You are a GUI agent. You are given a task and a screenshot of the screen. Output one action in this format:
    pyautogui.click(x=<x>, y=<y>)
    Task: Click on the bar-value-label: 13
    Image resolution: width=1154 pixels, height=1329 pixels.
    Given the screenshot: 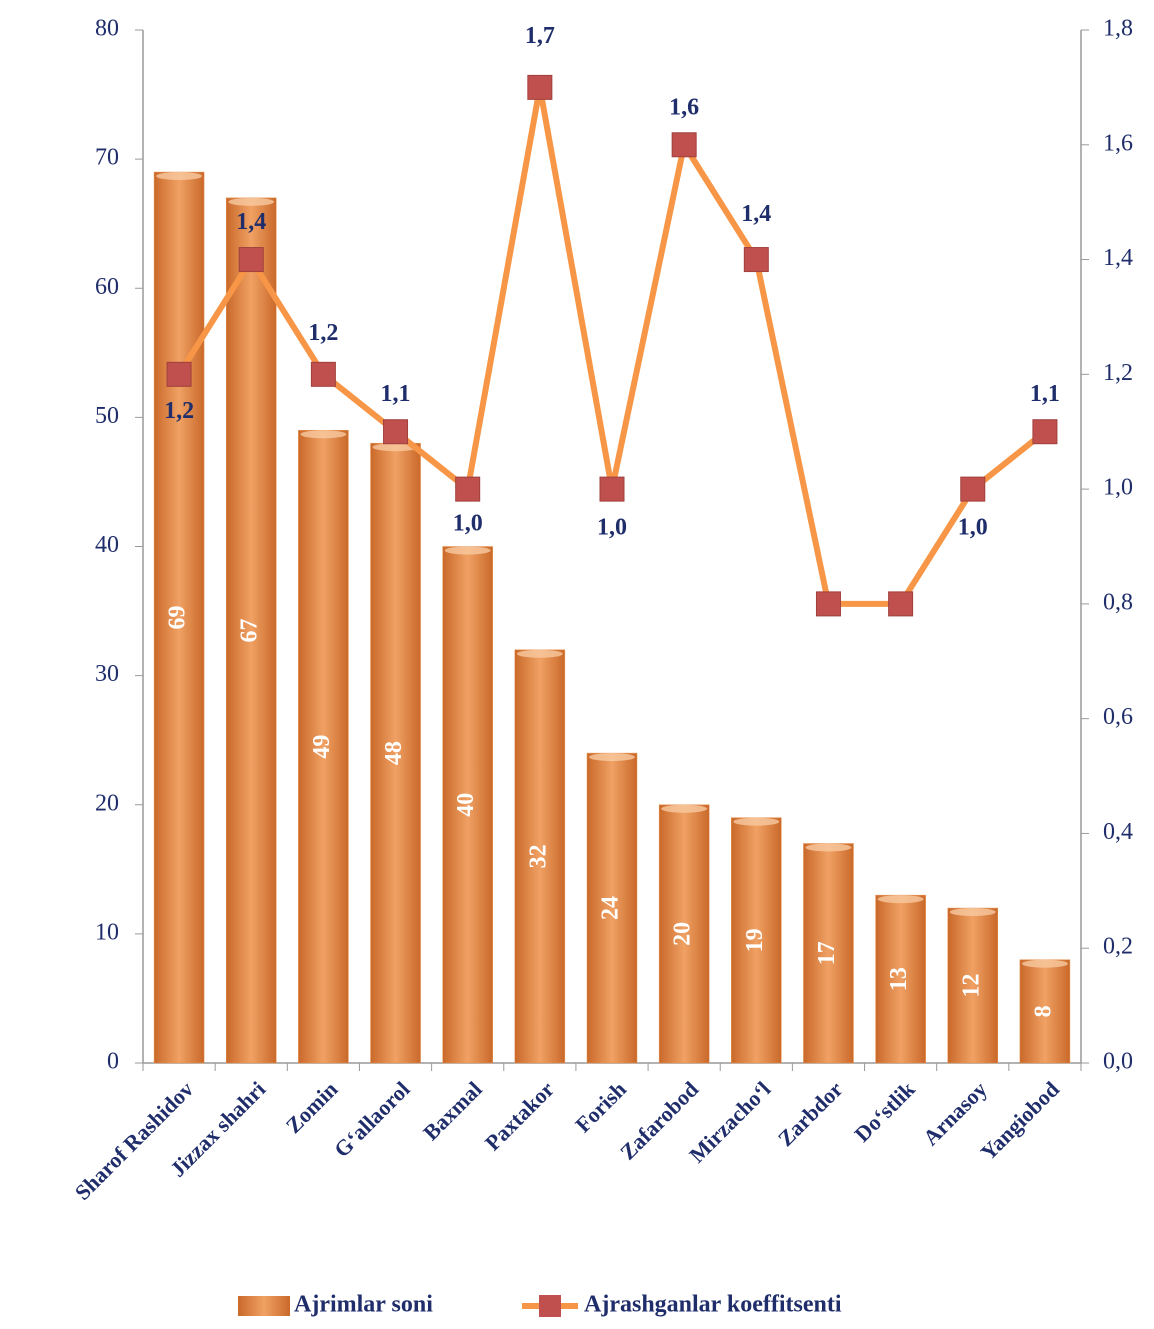 What is the action you would take?
    pyautogui.click(x=899, y=979)
    